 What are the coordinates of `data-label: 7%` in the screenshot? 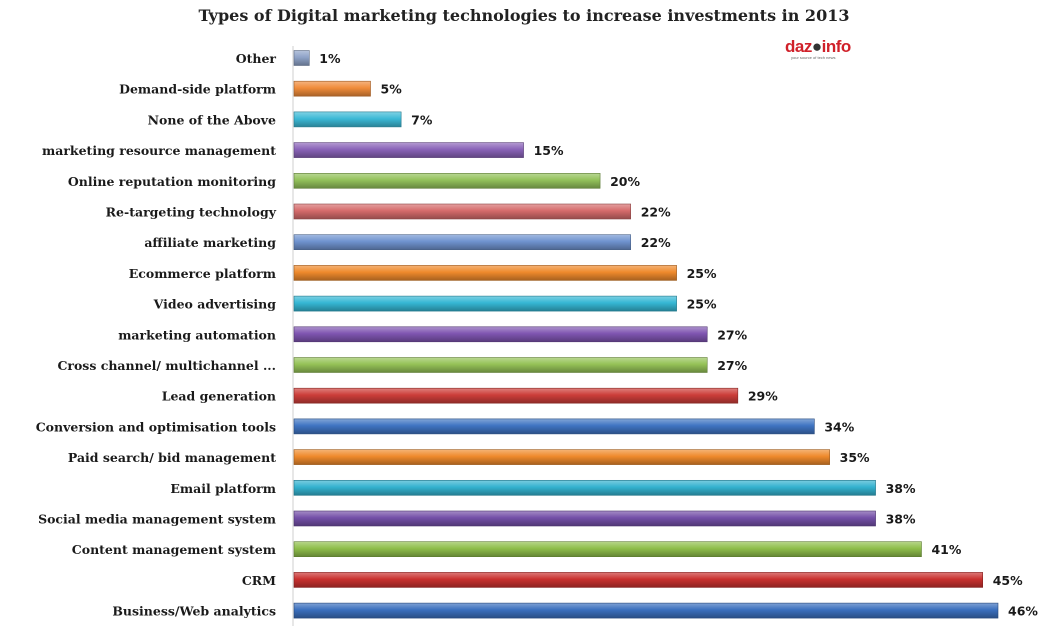 It's located at (422, 119).